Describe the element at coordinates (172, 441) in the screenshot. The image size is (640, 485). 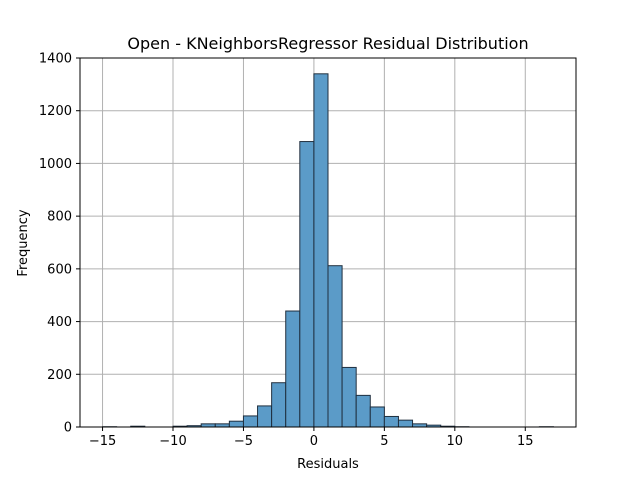
I see `x-tick-label: −10` at that location.